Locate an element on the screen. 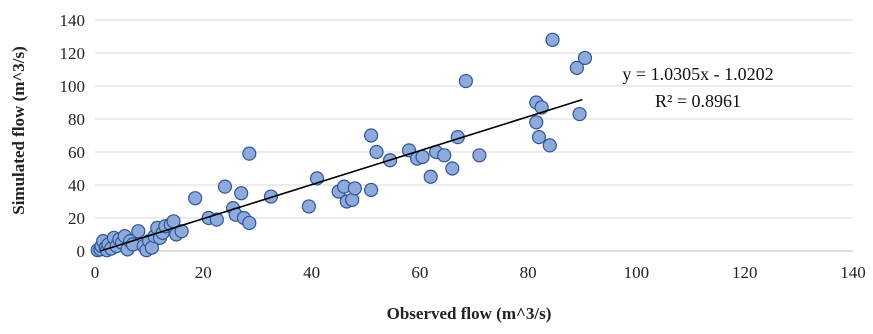  y-tick-label: 40 is located at coordinates (76, 185).